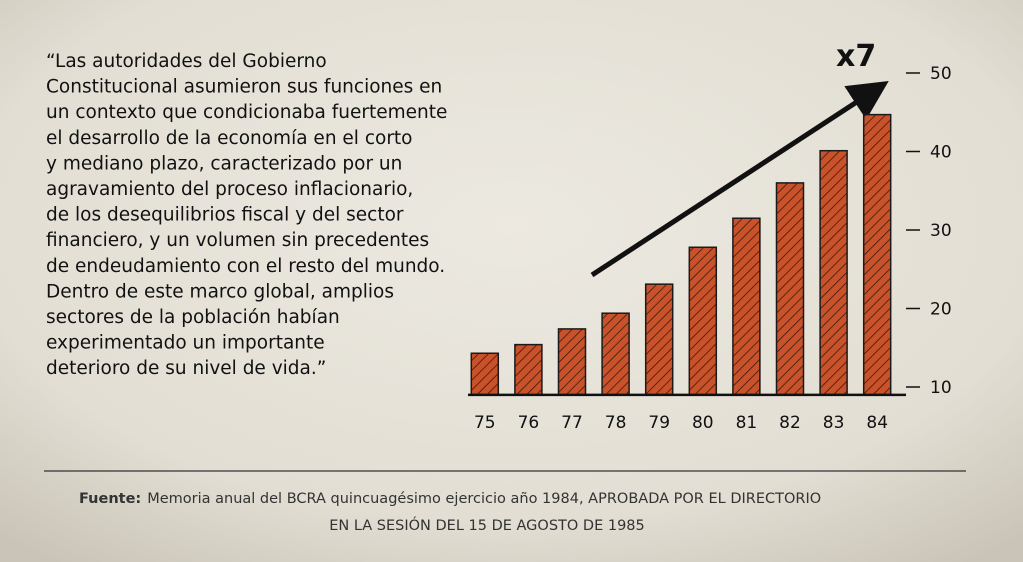 The height and width of the screenshot is (562, 1023). Describe the element at coordinates (220, 291) in the screenshot. I see `quote-line: Dentro de este marco global, amplios` at that location.